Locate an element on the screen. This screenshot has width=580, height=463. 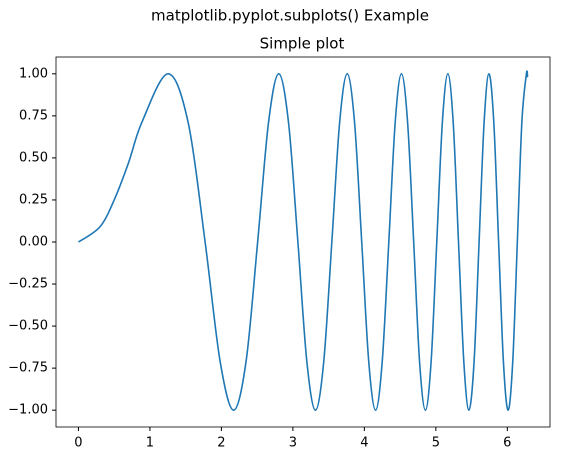
y-tick-label: 0.25 is located at coordinates (33, 199).